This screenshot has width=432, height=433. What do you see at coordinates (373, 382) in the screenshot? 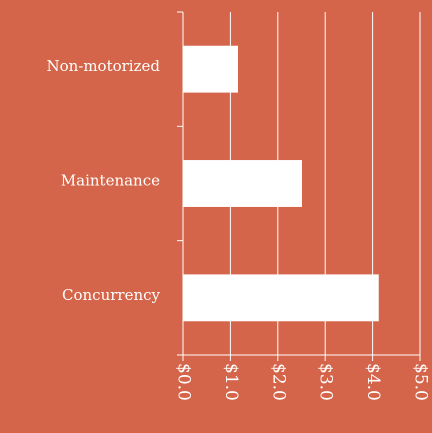
I see `x-tick-label: $4.0` at bounding box center [373, 382].